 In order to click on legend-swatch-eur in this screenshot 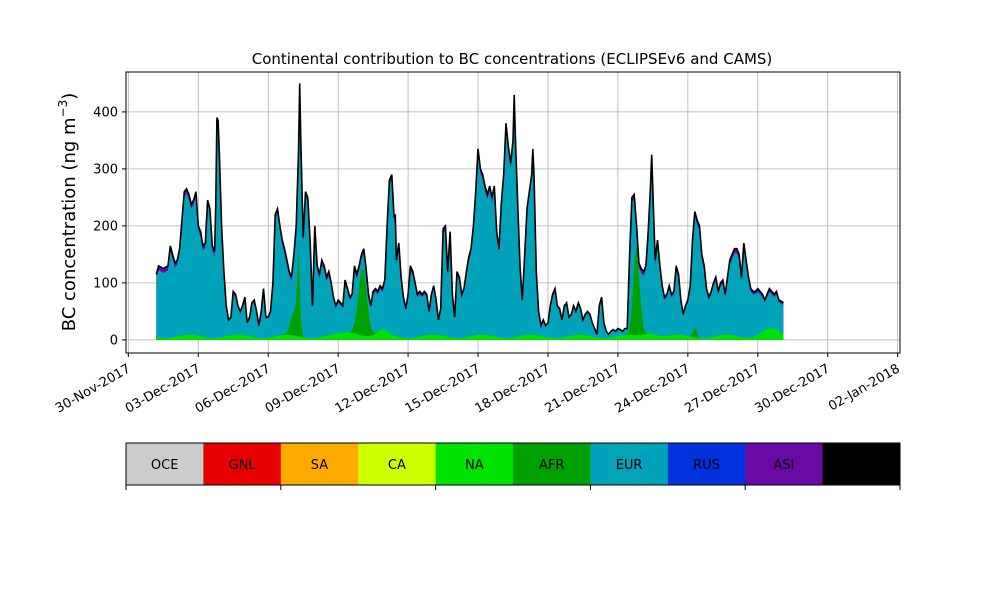, I will do `click(629, 464)`.